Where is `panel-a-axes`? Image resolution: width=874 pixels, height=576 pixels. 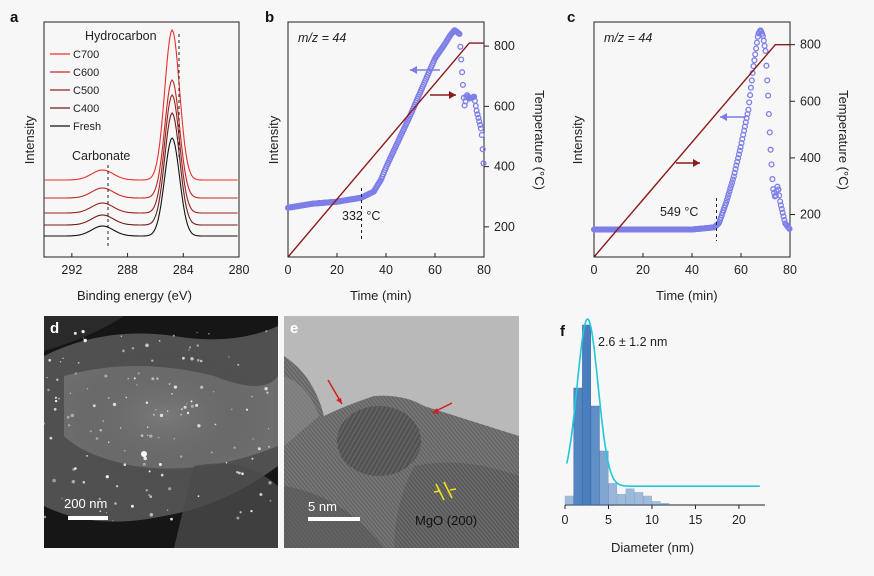
panel-a-axes is located at coordinates (141, 139).